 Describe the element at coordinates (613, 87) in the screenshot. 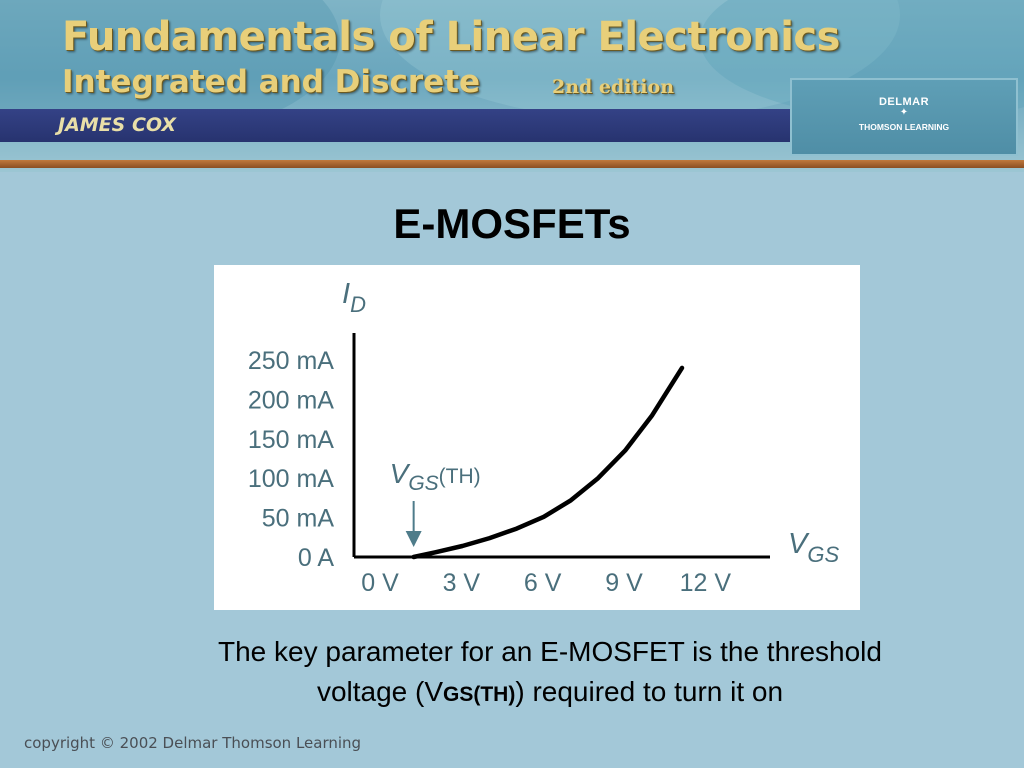

I see `book-edition: 2nd edition` at that location.